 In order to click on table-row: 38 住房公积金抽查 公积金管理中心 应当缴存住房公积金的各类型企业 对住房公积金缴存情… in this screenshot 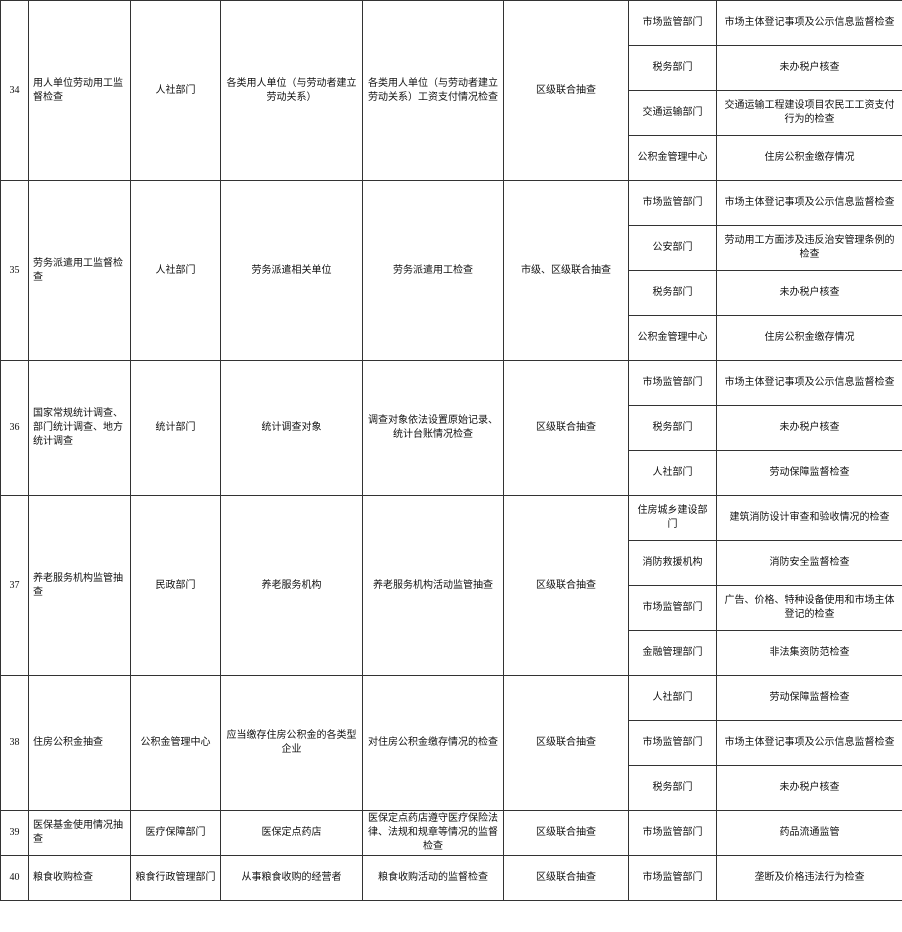, I will do `click(451, 743)`.